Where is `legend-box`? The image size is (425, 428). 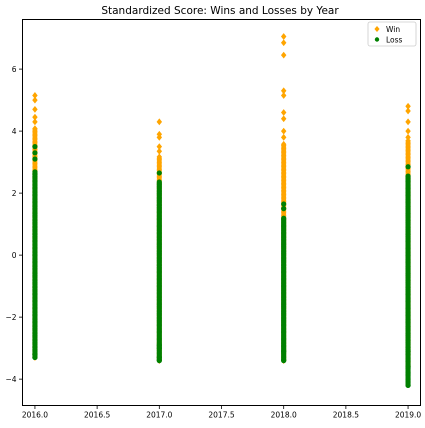 legend-box is located at coordinates (392, 34).